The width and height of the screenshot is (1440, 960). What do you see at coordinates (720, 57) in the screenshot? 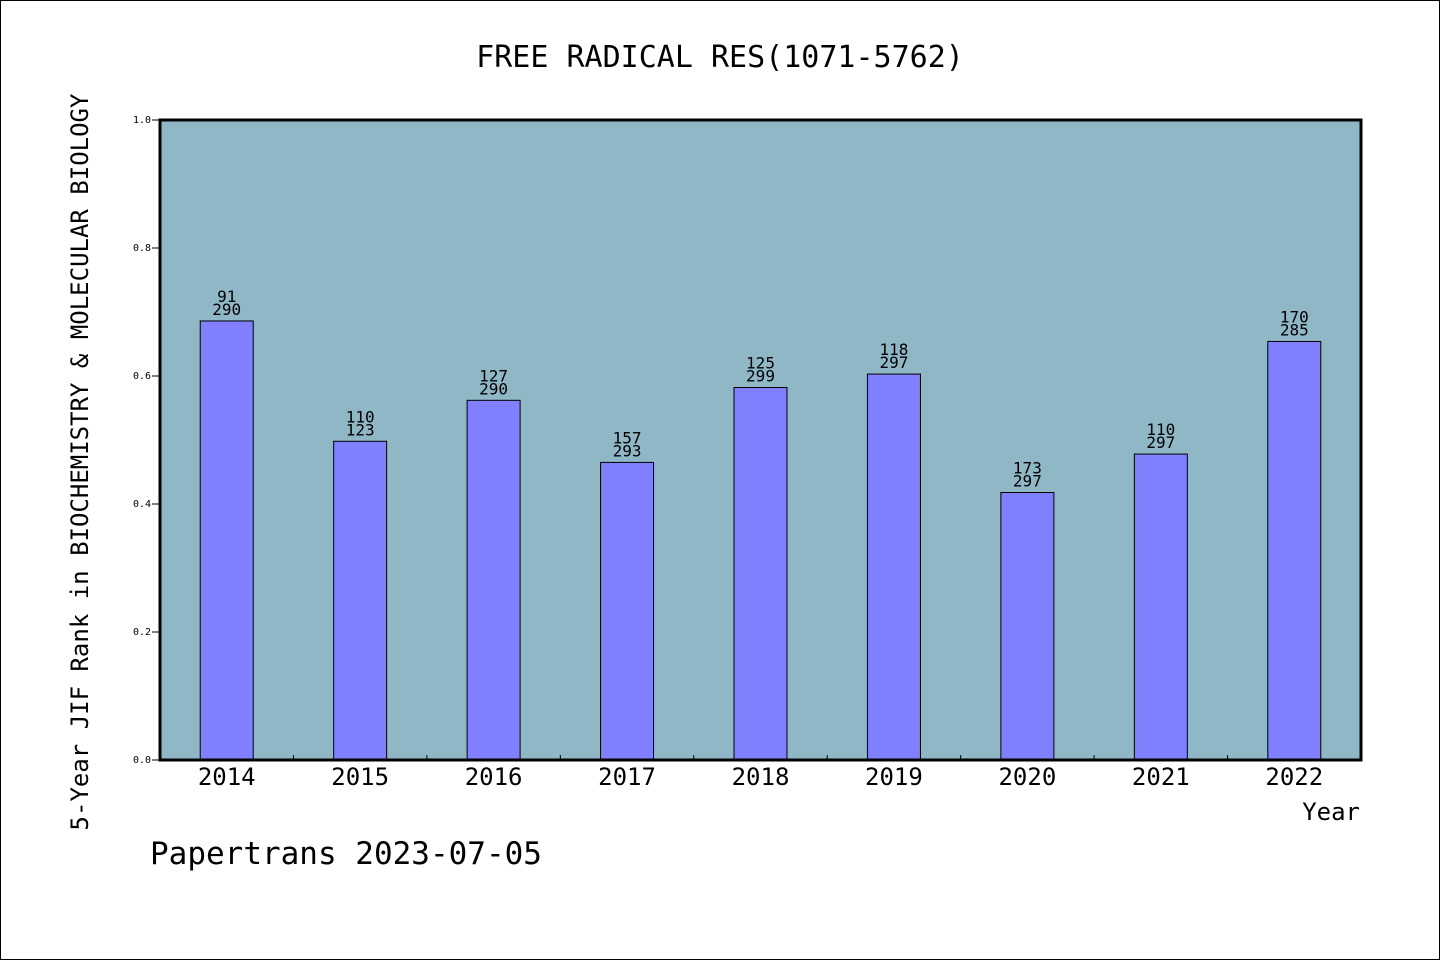
I see `chart-title: FREE RADICAL RES(1071-5762)` at bounding box center [720, 57].